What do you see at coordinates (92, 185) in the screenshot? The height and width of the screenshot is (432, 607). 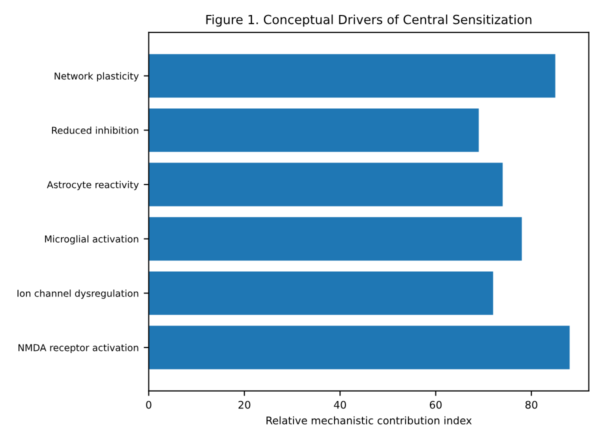 I see `y-tick-label: Astrocyte reactivity` at bounding box center [92, 185].